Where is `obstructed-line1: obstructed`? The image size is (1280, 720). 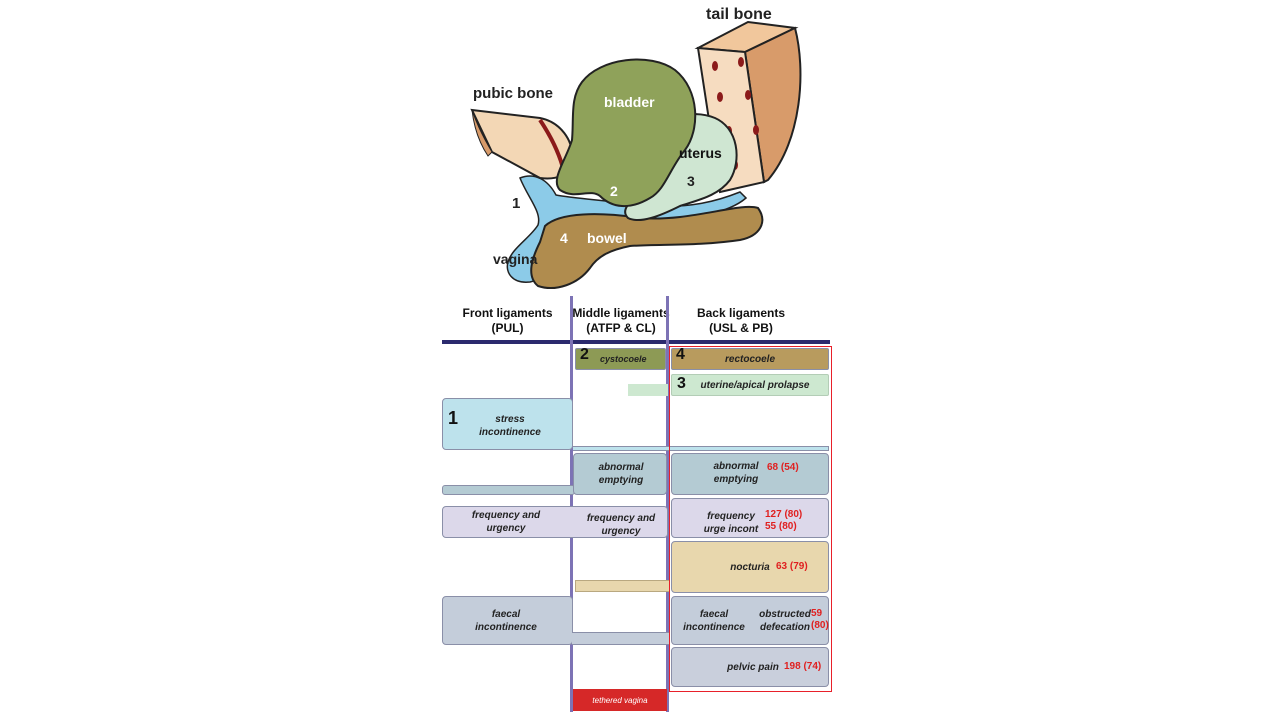 obstructed-line1: obstructed is located at coordinates (785, 614).